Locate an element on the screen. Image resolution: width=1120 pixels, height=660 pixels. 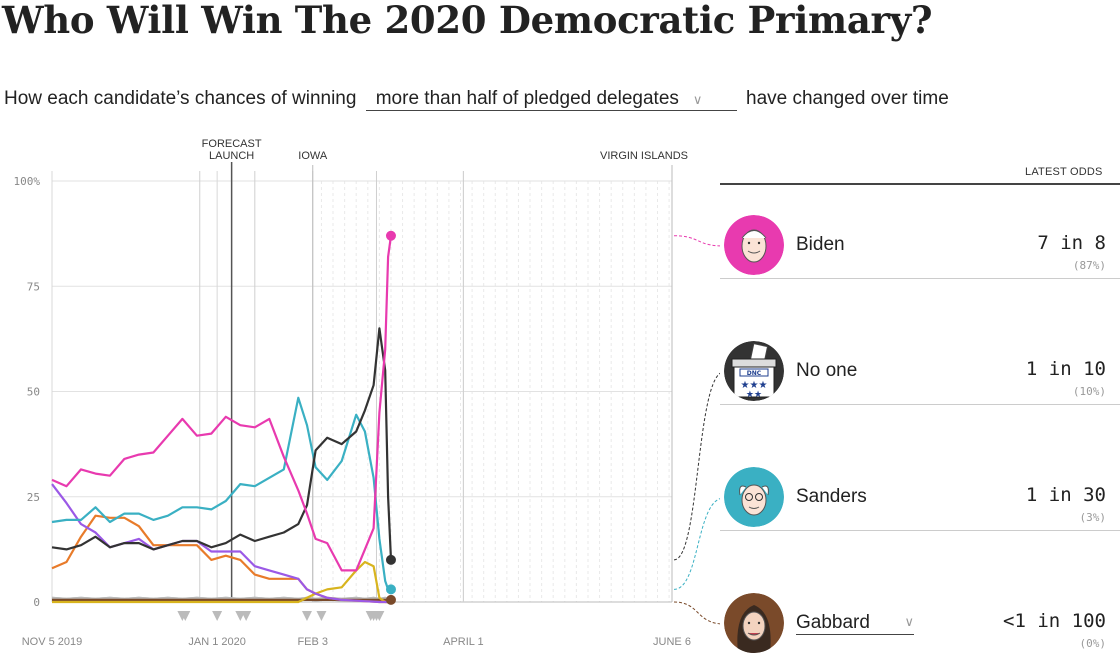
event-label: FORECAST is located at coordinates (232, 144).